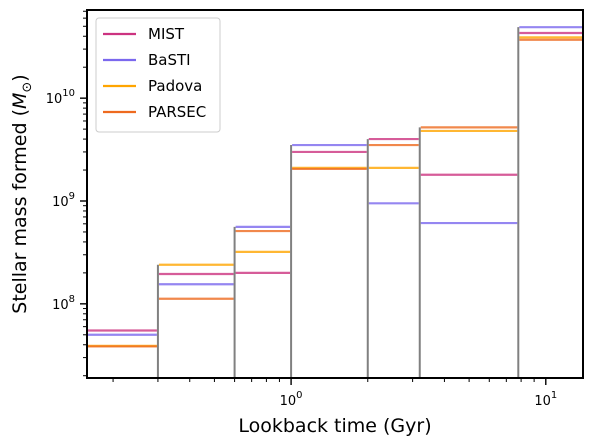 The width and height of the screenshot is (592, 445). I want to click on y-tick-label-1: 10⁹, so click(63, 200).